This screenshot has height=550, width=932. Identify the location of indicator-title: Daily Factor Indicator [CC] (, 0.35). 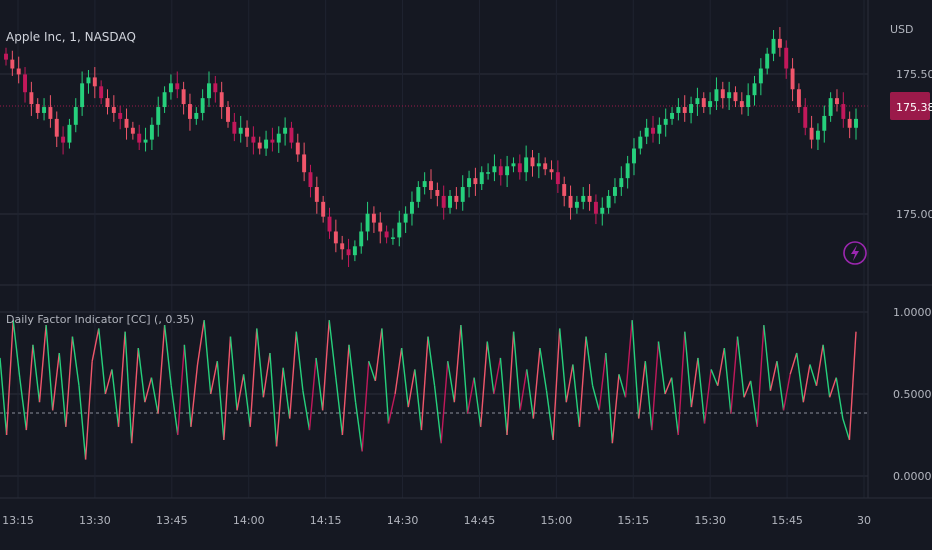
(100, 319).